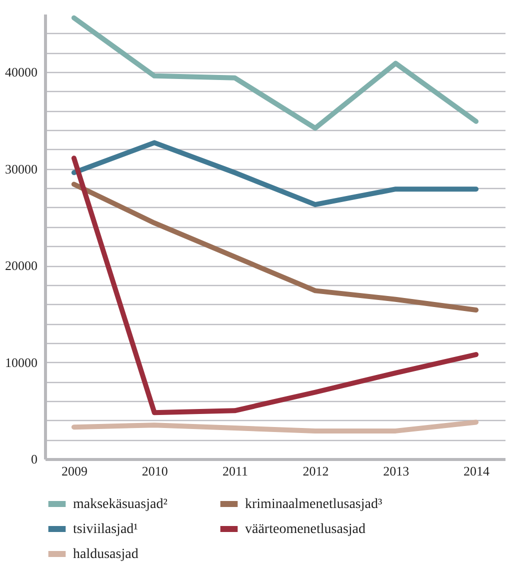 This screenshot has height=574, width=524. What do you see at coordinates (235, 471) in the screenshot?
I see `x-tick-label: 2011` at bounding box center [235, 471].